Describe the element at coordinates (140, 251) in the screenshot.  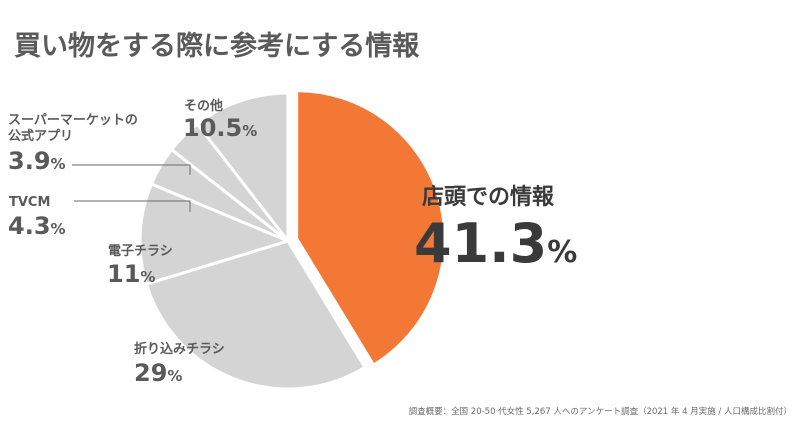
I see `slice-label-e-flyer: 電子チラシ` at that location.